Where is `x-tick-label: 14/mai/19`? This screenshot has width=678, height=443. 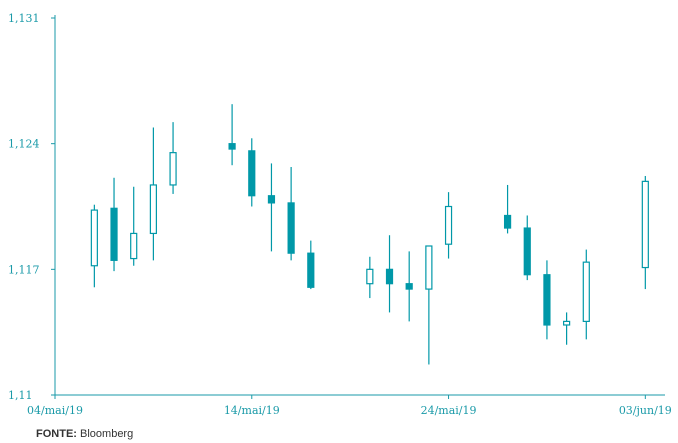 x-tick-label: 14/mai/19 is located at coordinates (252, 410).